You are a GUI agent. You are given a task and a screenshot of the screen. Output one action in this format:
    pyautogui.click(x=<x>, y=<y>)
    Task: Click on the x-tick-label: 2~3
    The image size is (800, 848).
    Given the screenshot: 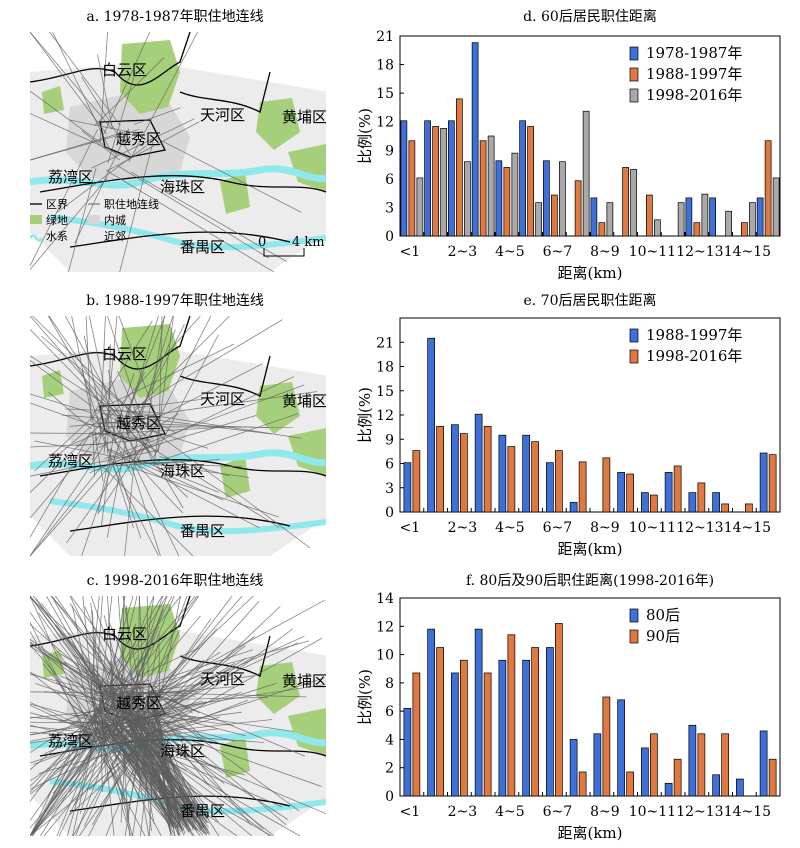 What is the action you would take?
    pyautogui.click(x=463, y=528)
    